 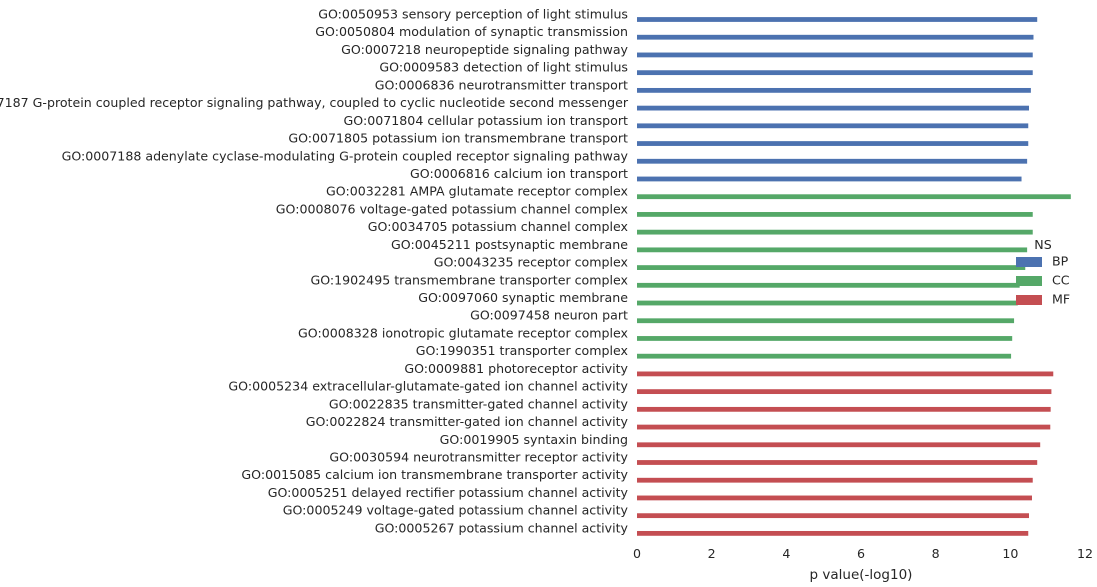 I want to click on x-axis-label: p value(-log10), so click(x=861, y=575).